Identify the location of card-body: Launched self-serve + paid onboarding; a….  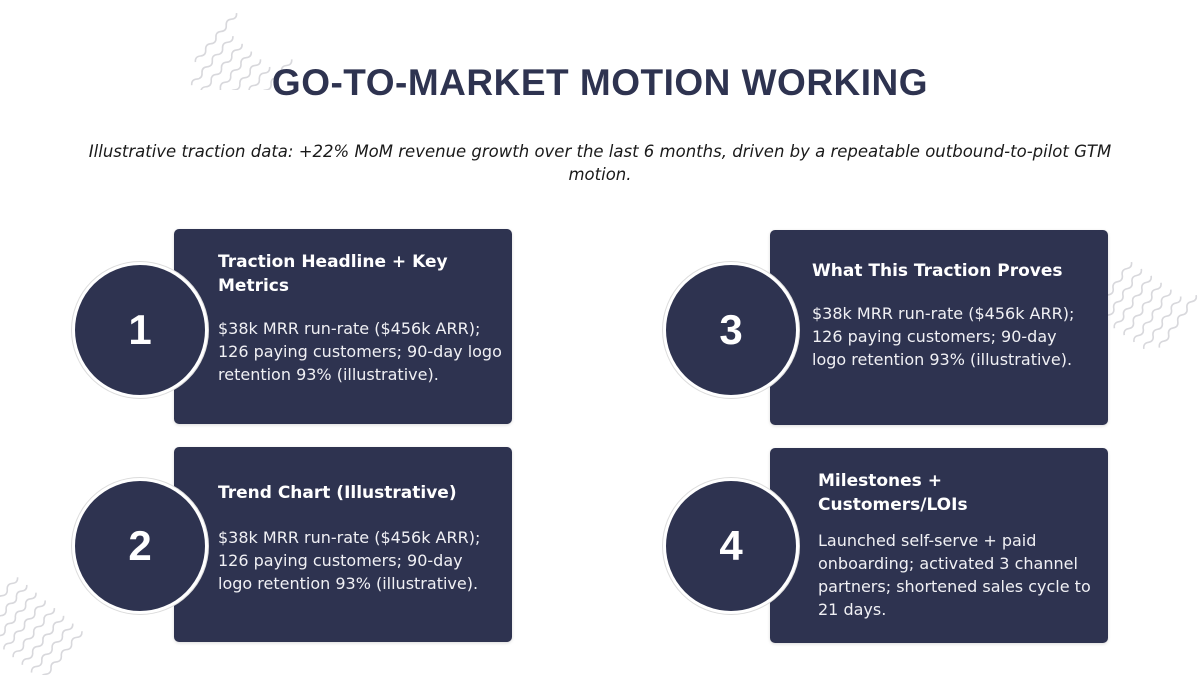
(954, 575).